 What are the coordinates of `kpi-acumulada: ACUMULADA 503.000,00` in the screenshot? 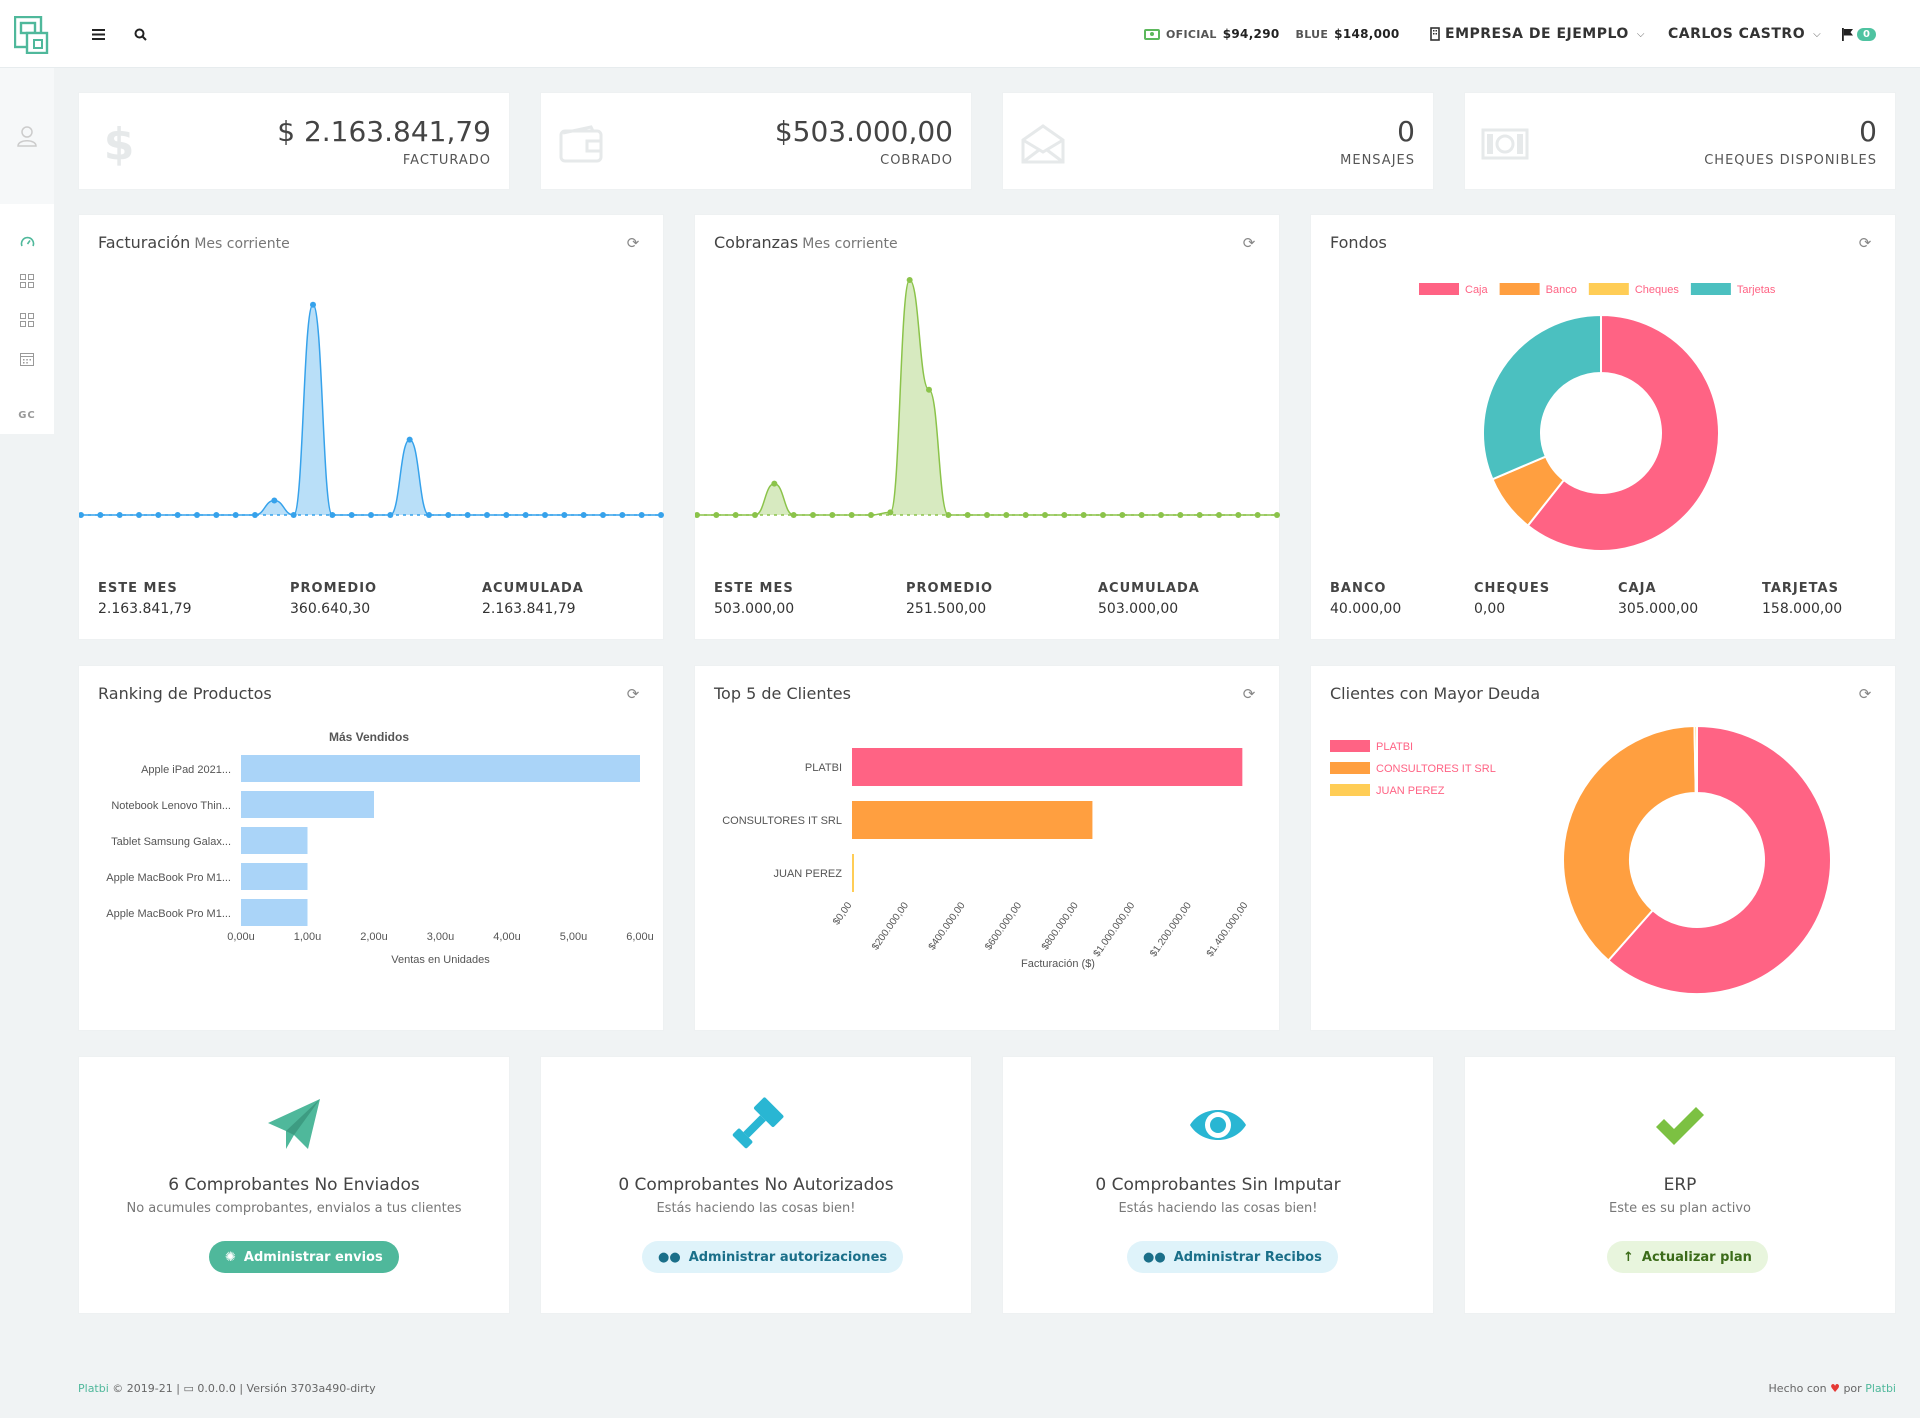 It's located at (1149, 599).